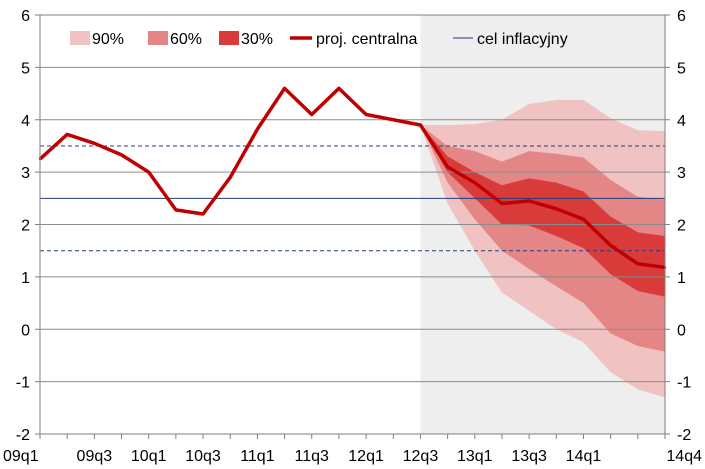 The image size is (705, 469). What do you see at coordinates (681, 226) in the screenshot?
I see `y-tick-label-right: 2` at bounding box center [681, 226].